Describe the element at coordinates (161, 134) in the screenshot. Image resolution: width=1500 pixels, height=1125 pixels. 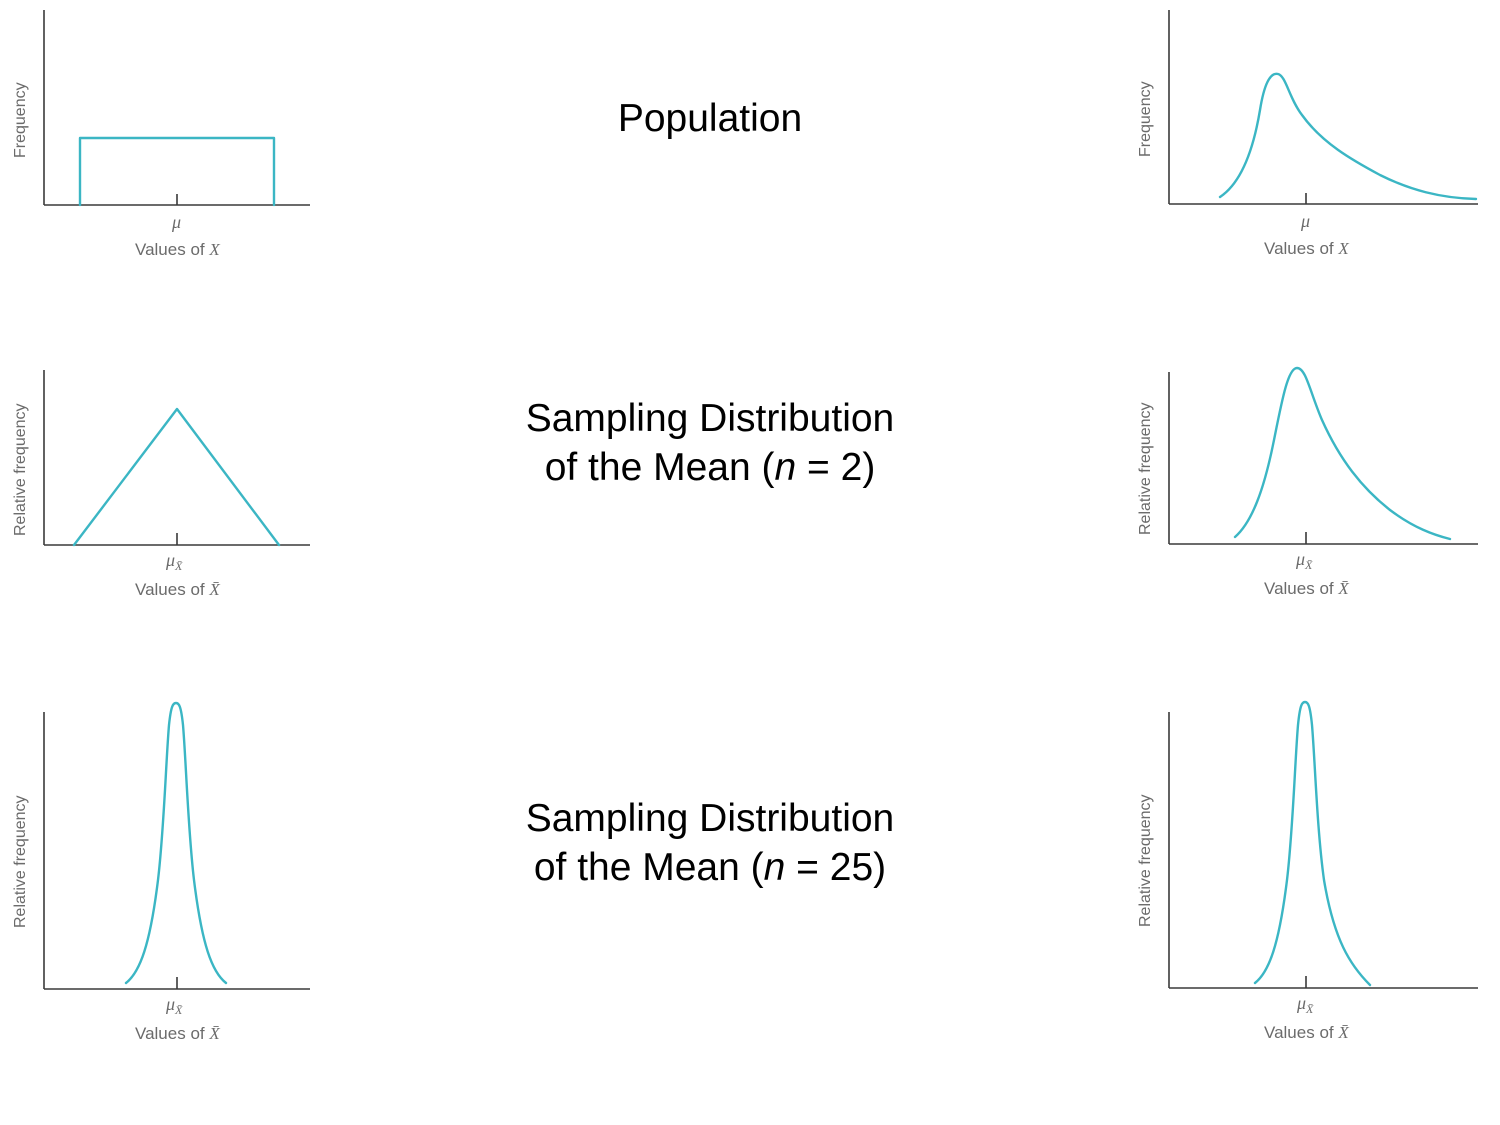
I see `panel-population-uniform: Frequency μ Values of X` at that location.